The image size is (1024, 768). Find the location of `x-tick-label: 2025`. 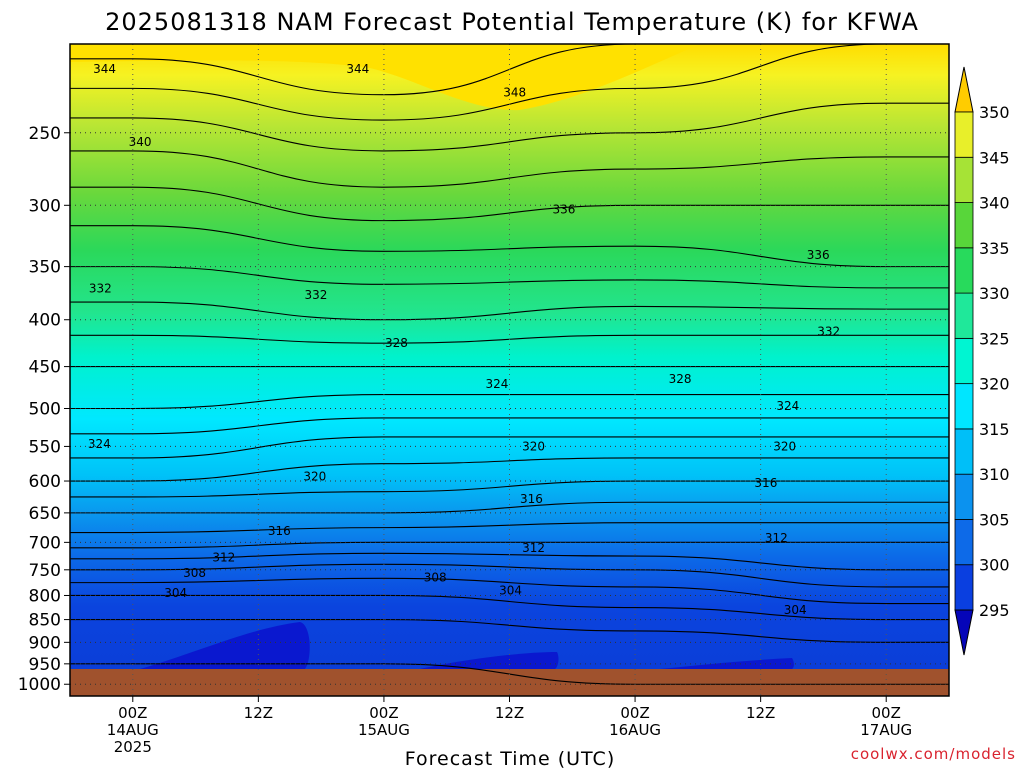

x-tick-label: 2025 is located at coordinates (133, 747).